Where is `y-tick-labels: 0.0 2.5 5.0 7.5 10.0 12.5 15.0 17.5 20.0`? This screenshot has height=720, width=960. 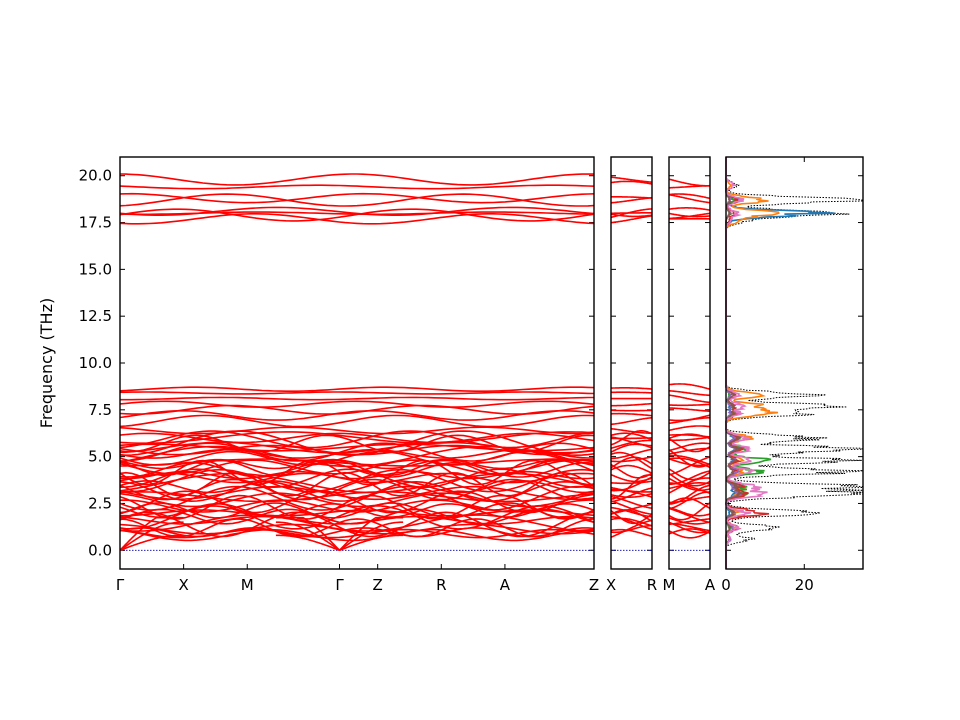
y-tick-labels: 0.0 2.5 5.0 7.5 10.0 12.5 15.0 17.5 20.0 is located at coordinates (95, 363).